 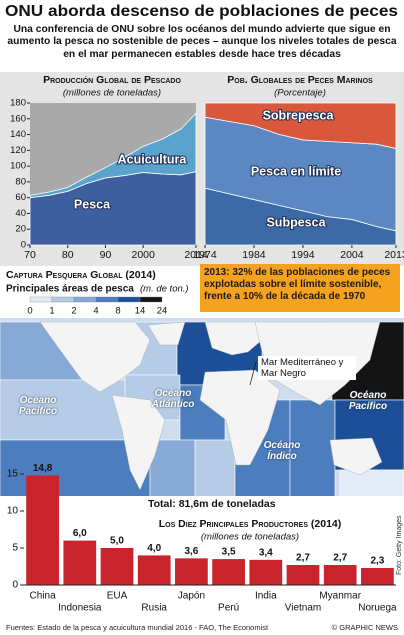 I want to click on x-tick-label: Perú, so click(x=228, y=608).